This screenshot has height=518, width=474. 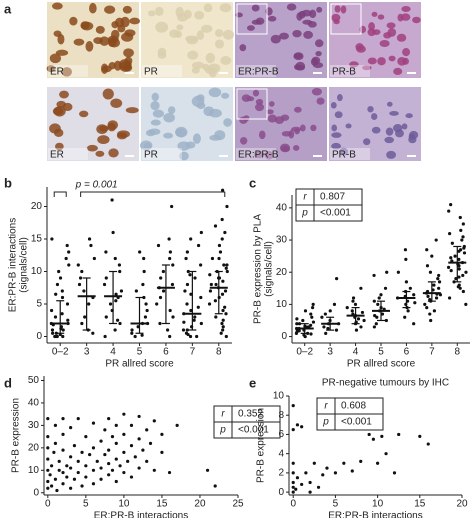 What do you see at coordinates (258, 155) in the screenshot?
I see `image-label: ER:PR-B` at bounding box center [258, 155].